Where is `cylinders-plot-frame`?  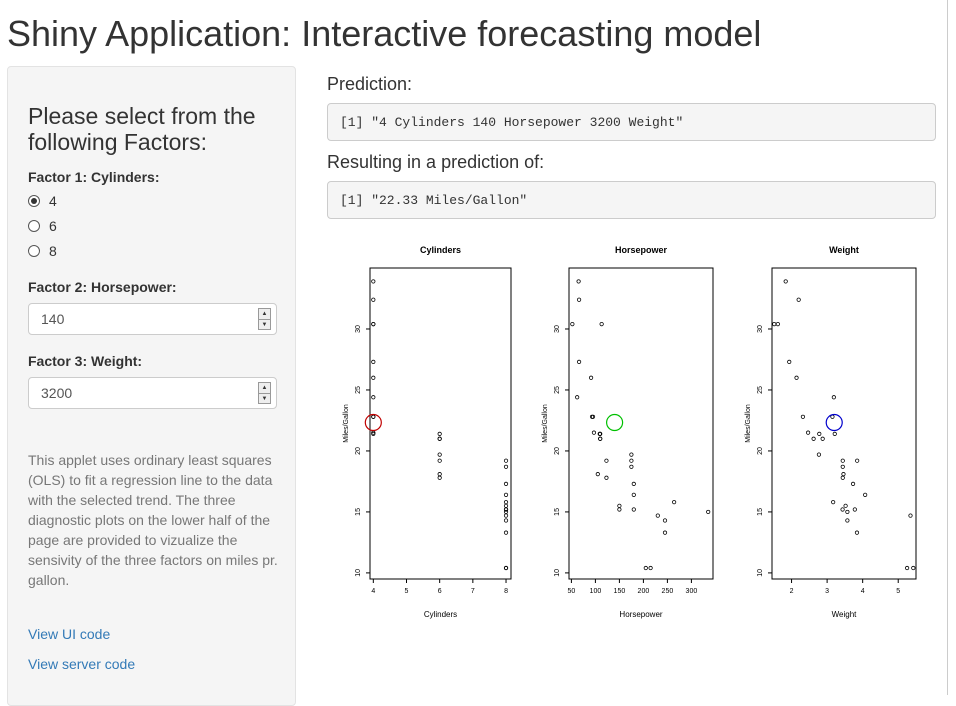 cylinders-plot-frame is located at coordinates (440, 423).